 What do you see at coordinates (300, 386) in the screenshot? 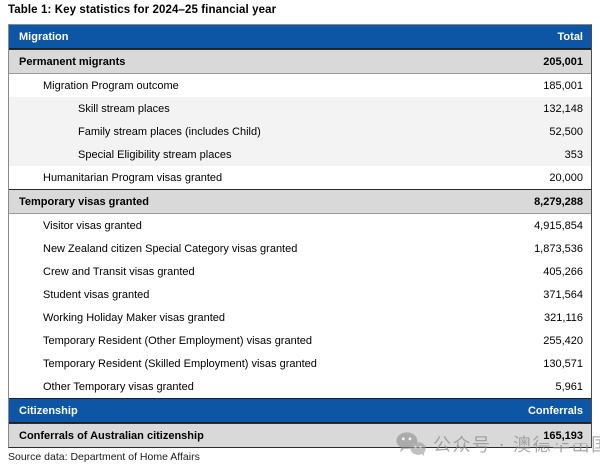
I see `table-row: Other Temporary visas granted 5,961` at bounding box center [300, 386].